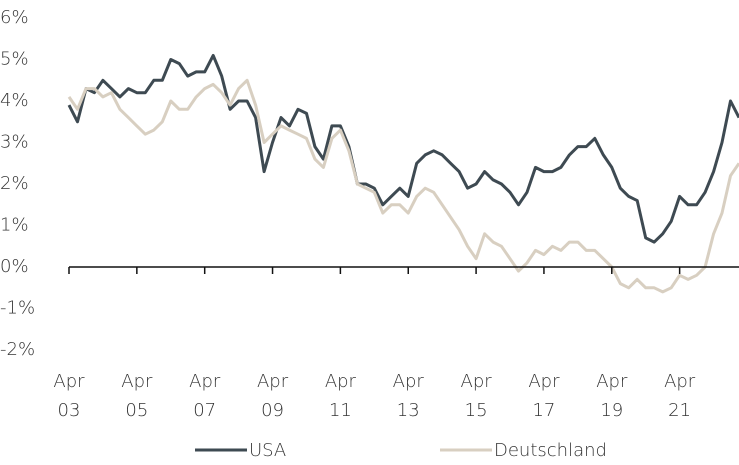 This screenshot has width=739, height=465. What do you see at coordinates (136, 410) in the screenshot?
I see `x-tick-label-line: 05` at bounding box center [136, 410].